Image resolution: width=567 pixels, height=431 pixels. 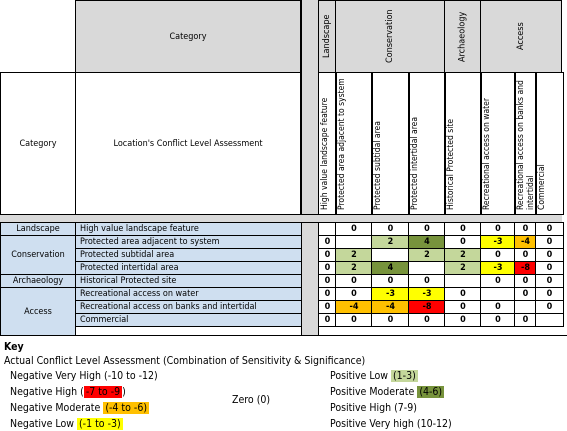 I want to click on category-top-header: Category, so click(x=188, y=36).